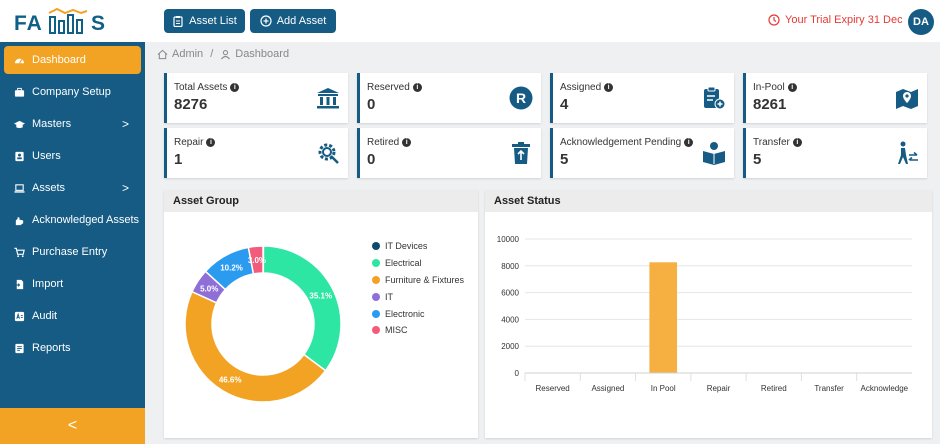  What do you see at coordinates (719, 388) in the screenshot?
I see `x-tick-label: Repair` at bounding box center [719, 388].